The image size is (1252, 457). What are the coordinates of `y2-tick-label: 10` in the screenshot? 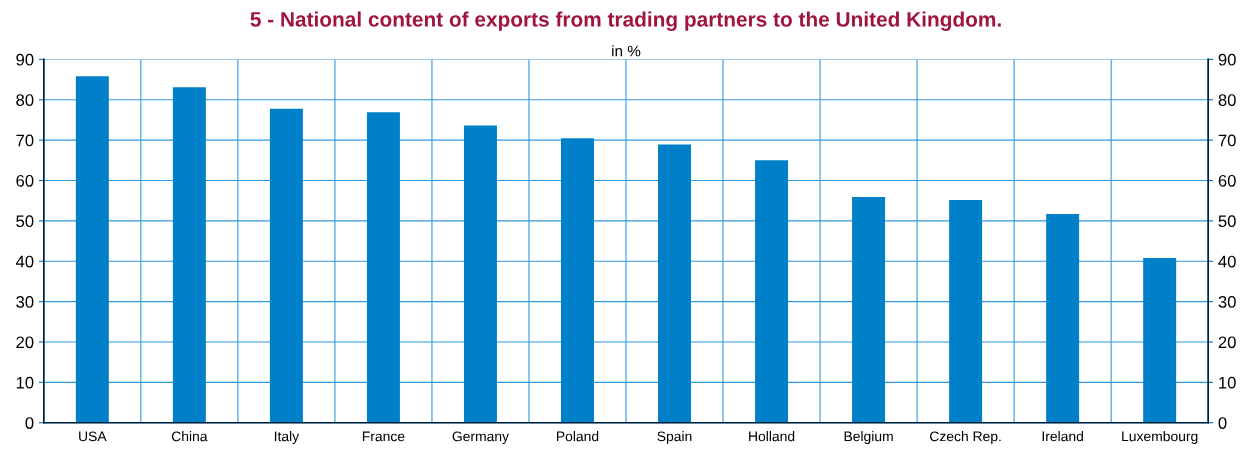 It's located at (1227, 382).